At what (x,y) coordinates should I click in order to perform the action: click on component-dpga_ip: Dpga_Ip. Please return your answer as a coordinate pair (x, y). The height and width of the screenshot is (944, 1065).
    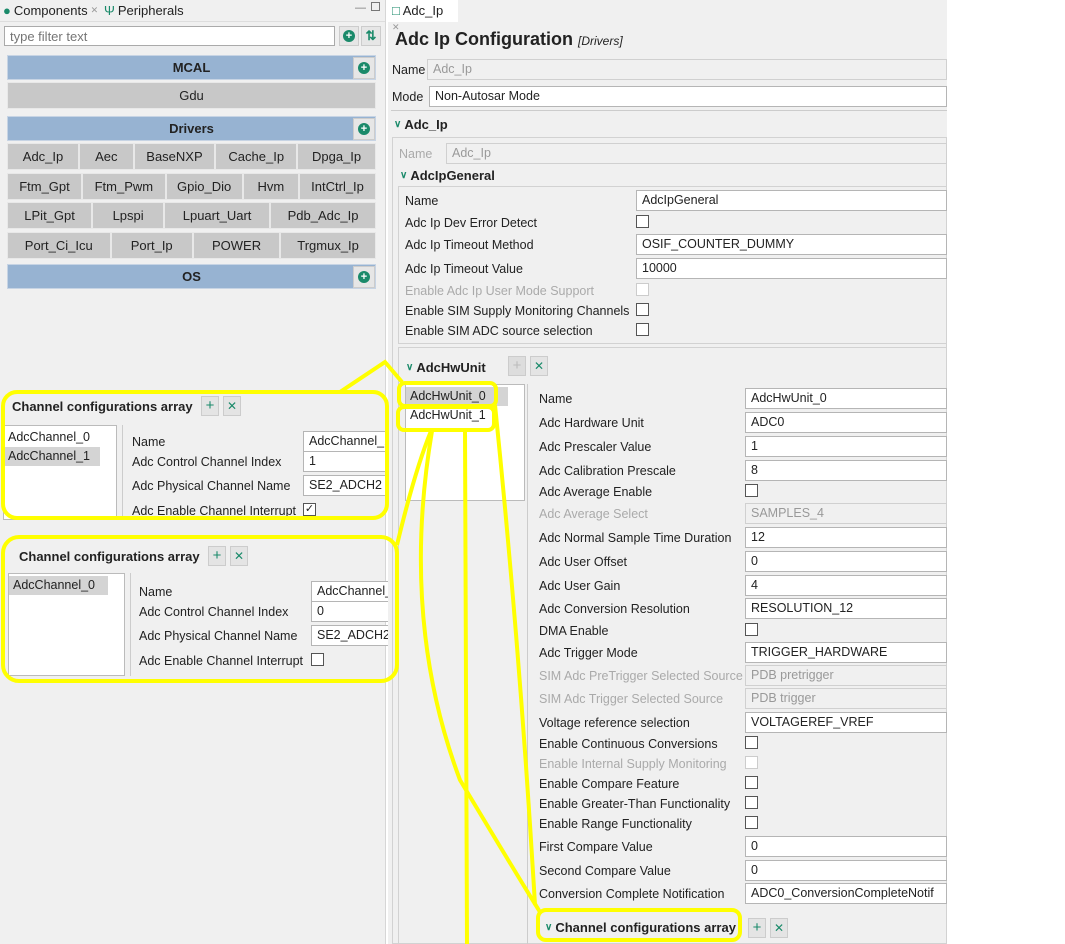
    Looking at the image, I should click on (336, 156).